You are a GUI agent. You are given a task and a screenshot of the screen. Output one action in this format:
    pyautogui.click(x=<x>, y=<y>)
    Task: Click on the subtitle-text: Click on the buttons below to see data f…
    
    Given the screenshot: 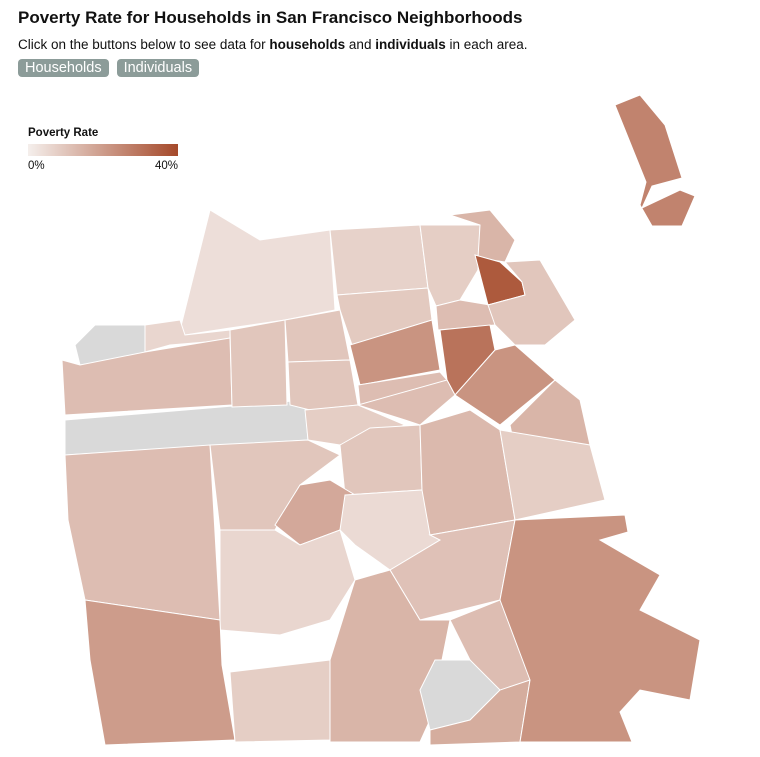 What is the action you would take?
    pyautogui.click(x=144, y=44)
    